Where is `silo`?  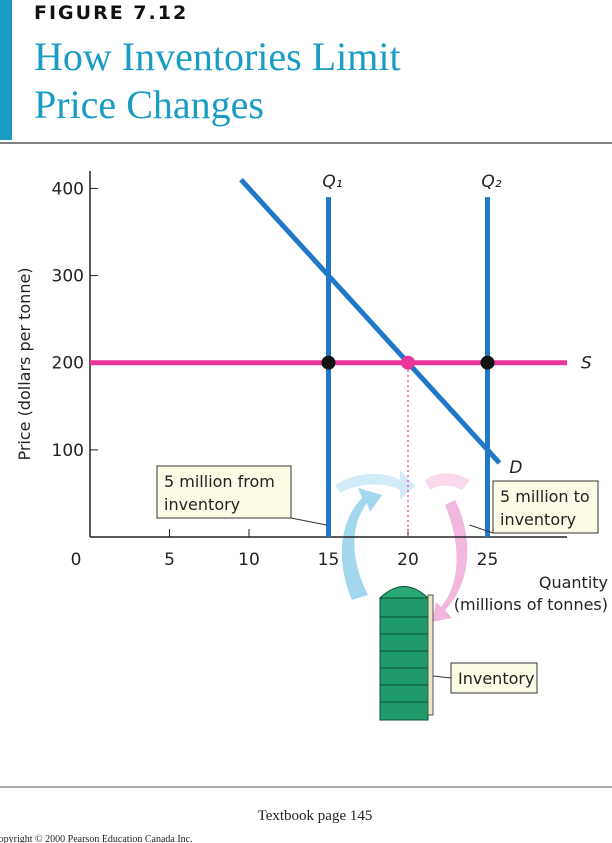 silo is located at coordinates (406, 653).